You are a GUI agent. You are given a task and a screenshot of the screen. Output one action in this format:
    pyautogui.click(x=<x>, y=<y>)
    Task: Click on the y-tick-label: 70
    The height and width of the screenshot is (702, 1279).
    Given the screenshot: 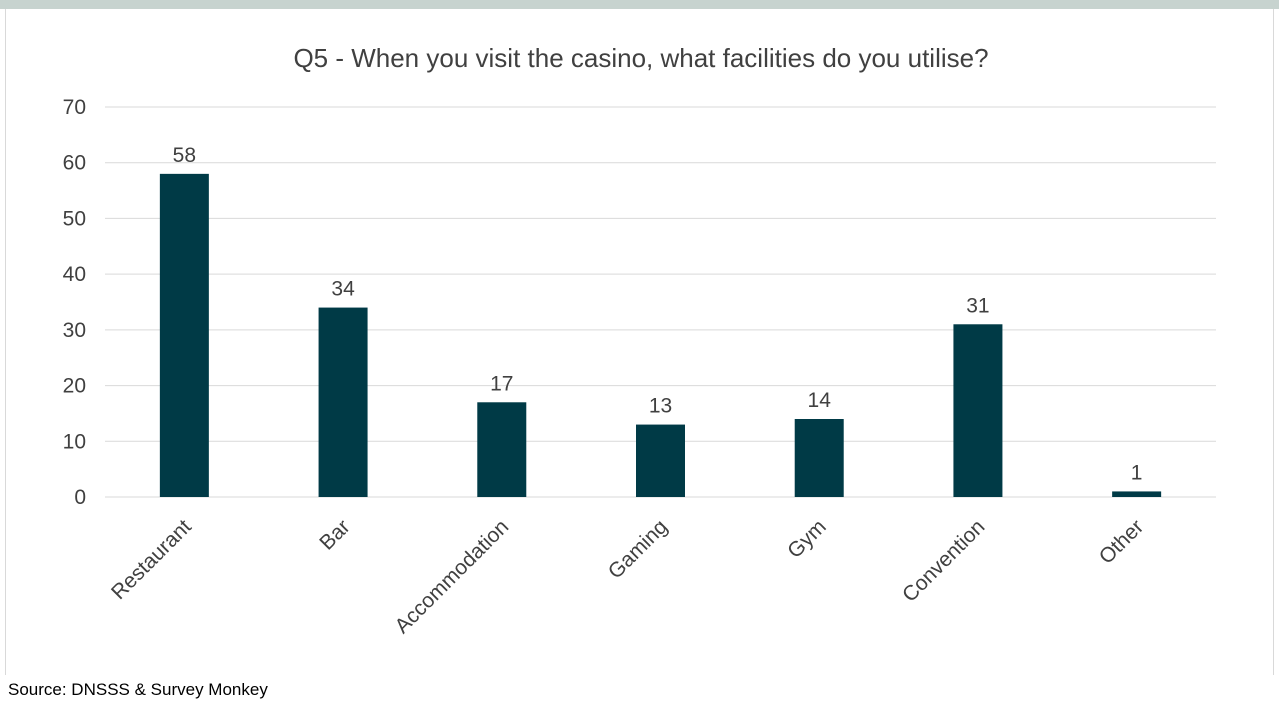 What is the action you would take?
    pyautogui.click(x=74, y=107)
    